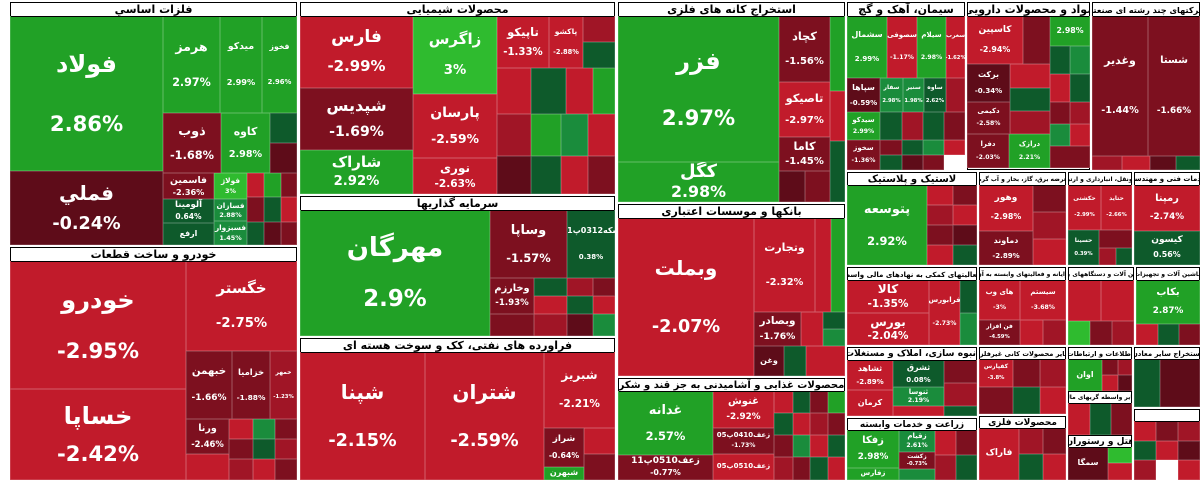  Describe the element at coordinates (1168, 274) in the screenshot. I see `sector-header: ماشین آلات و تجهیزات` at that location.